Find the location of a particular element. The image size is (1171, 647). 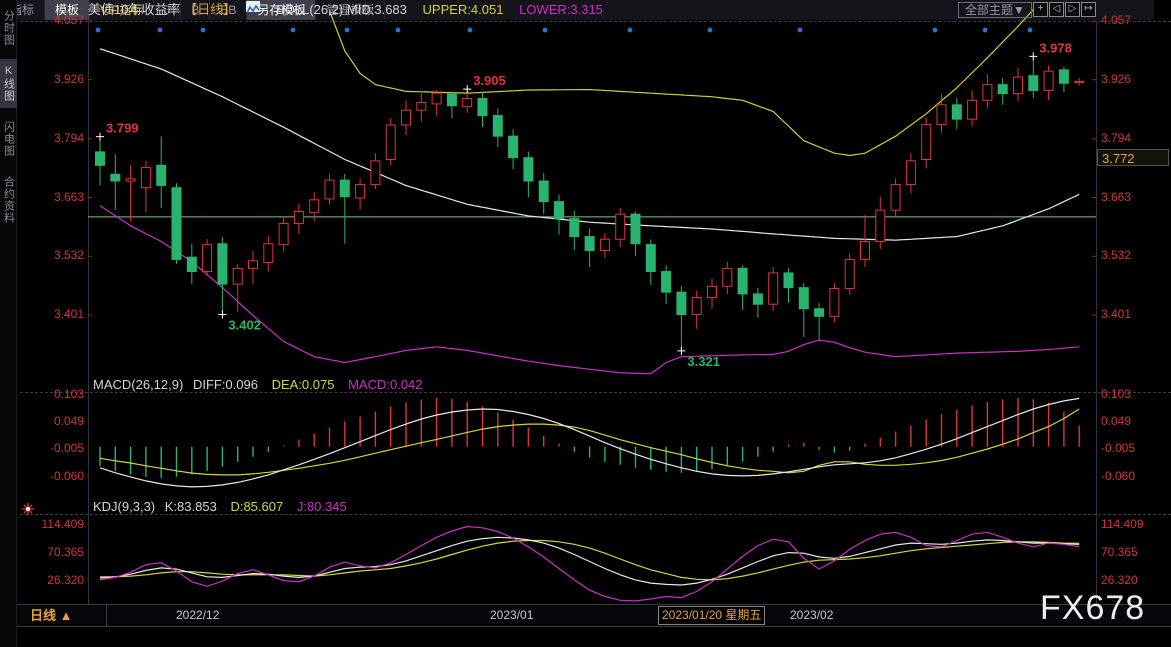

macd-top-line is located at coordinates (595, 392).